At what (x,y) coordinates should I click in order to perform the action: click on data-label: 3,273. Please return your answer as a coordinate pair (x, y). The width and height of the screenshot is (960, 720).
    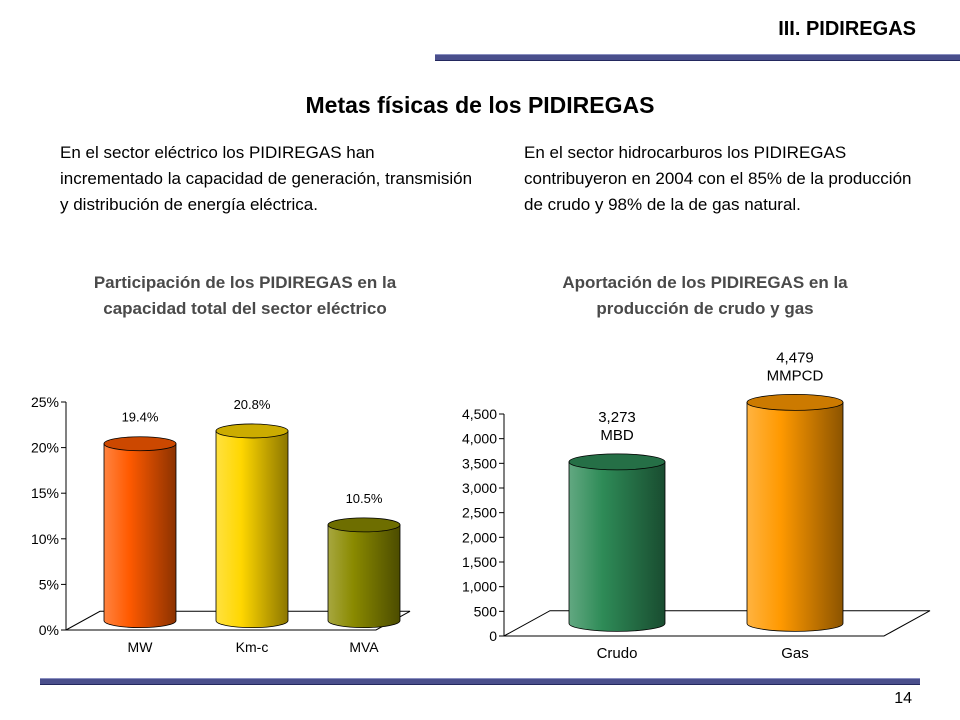
    Looking at the image, I should click on (617, 417).